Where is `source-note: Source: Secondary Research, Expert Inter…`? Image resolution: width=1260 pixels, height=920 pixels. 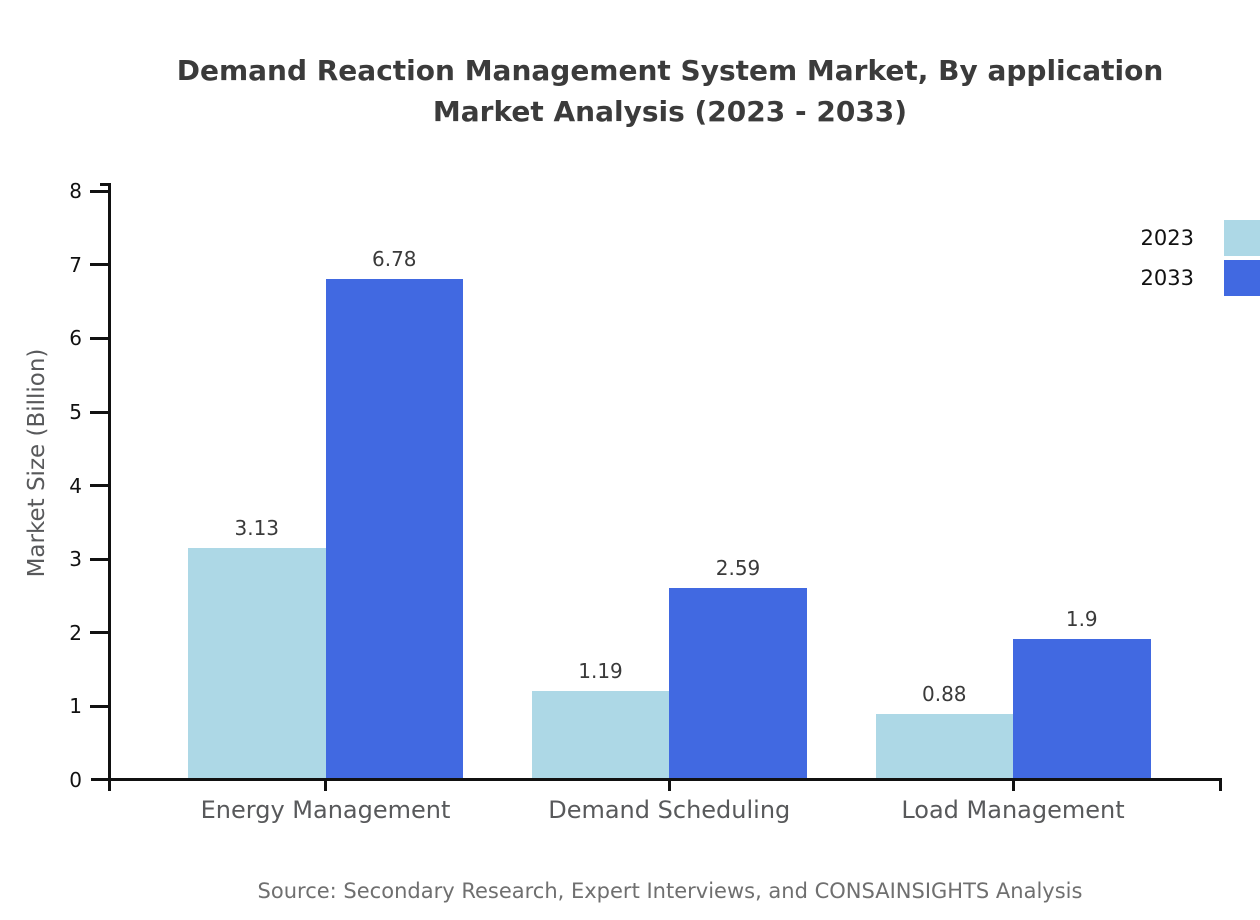
source-note: Source: Secondary Research, Expert Inter… is located at coordinates (670, 891).